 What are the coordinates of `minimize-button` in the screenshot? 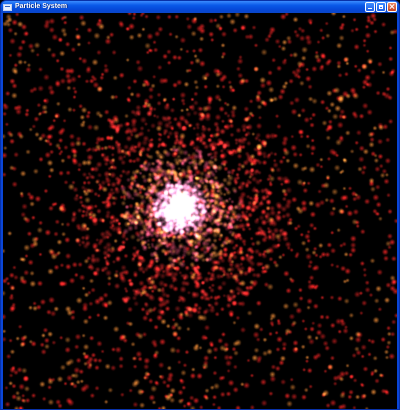 It's located at (370, 7).